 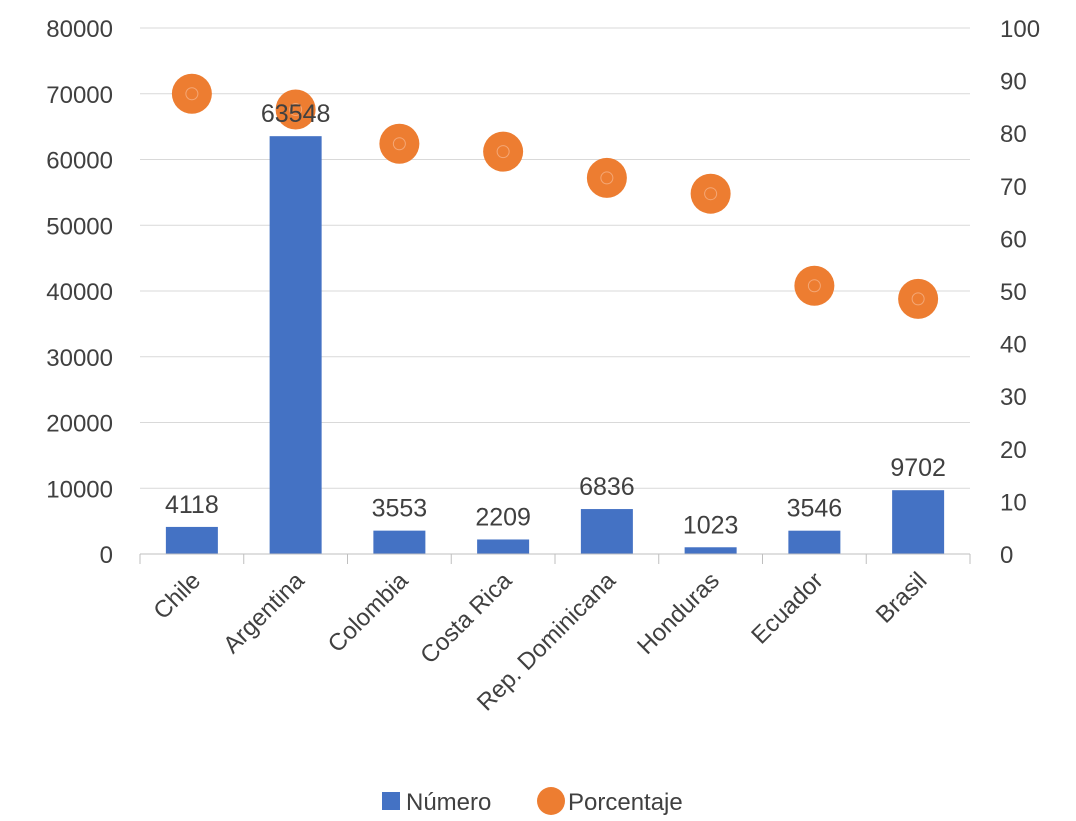 What do you see at coordinates (1013, 134) in the screenshot?
I see `y-right-tick-label: 80` at bounding box center [1013, 134].